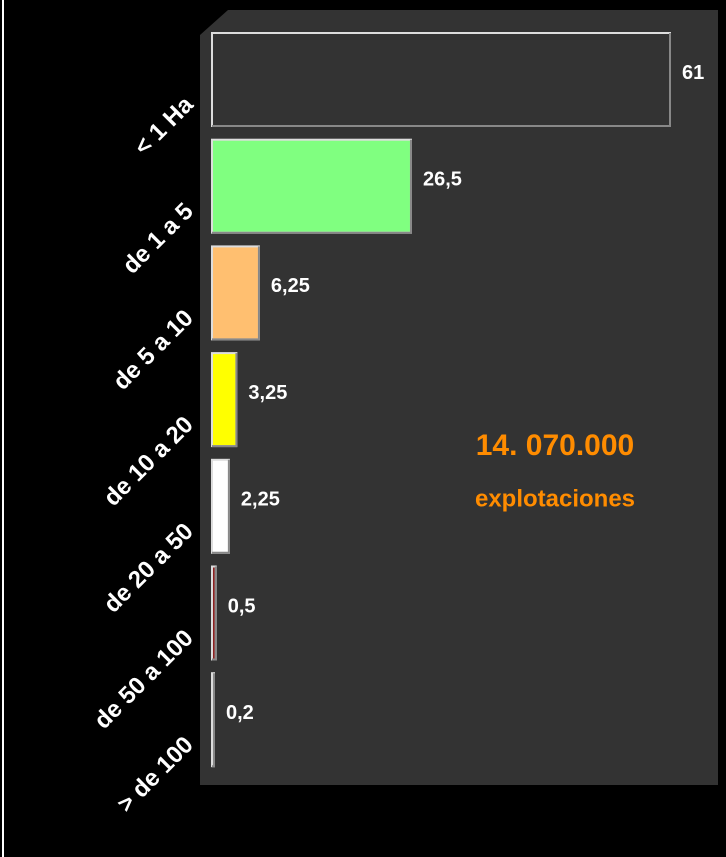  Describe the element at coordinates (442, 179) in the screenshot. I see `value-label: 26,5` at that location.